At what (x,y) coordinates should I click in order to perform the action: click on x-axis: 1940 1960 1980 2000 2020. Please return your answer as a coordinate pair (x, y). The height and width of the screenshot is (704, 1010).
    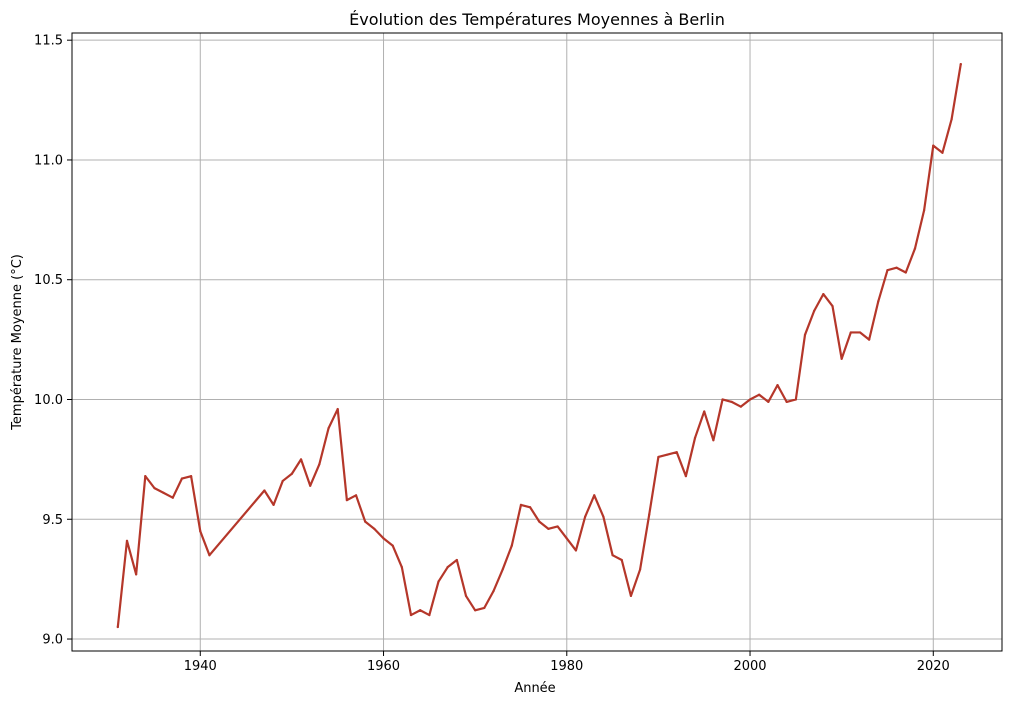
    Looking at the image, I should click on (567, 662).